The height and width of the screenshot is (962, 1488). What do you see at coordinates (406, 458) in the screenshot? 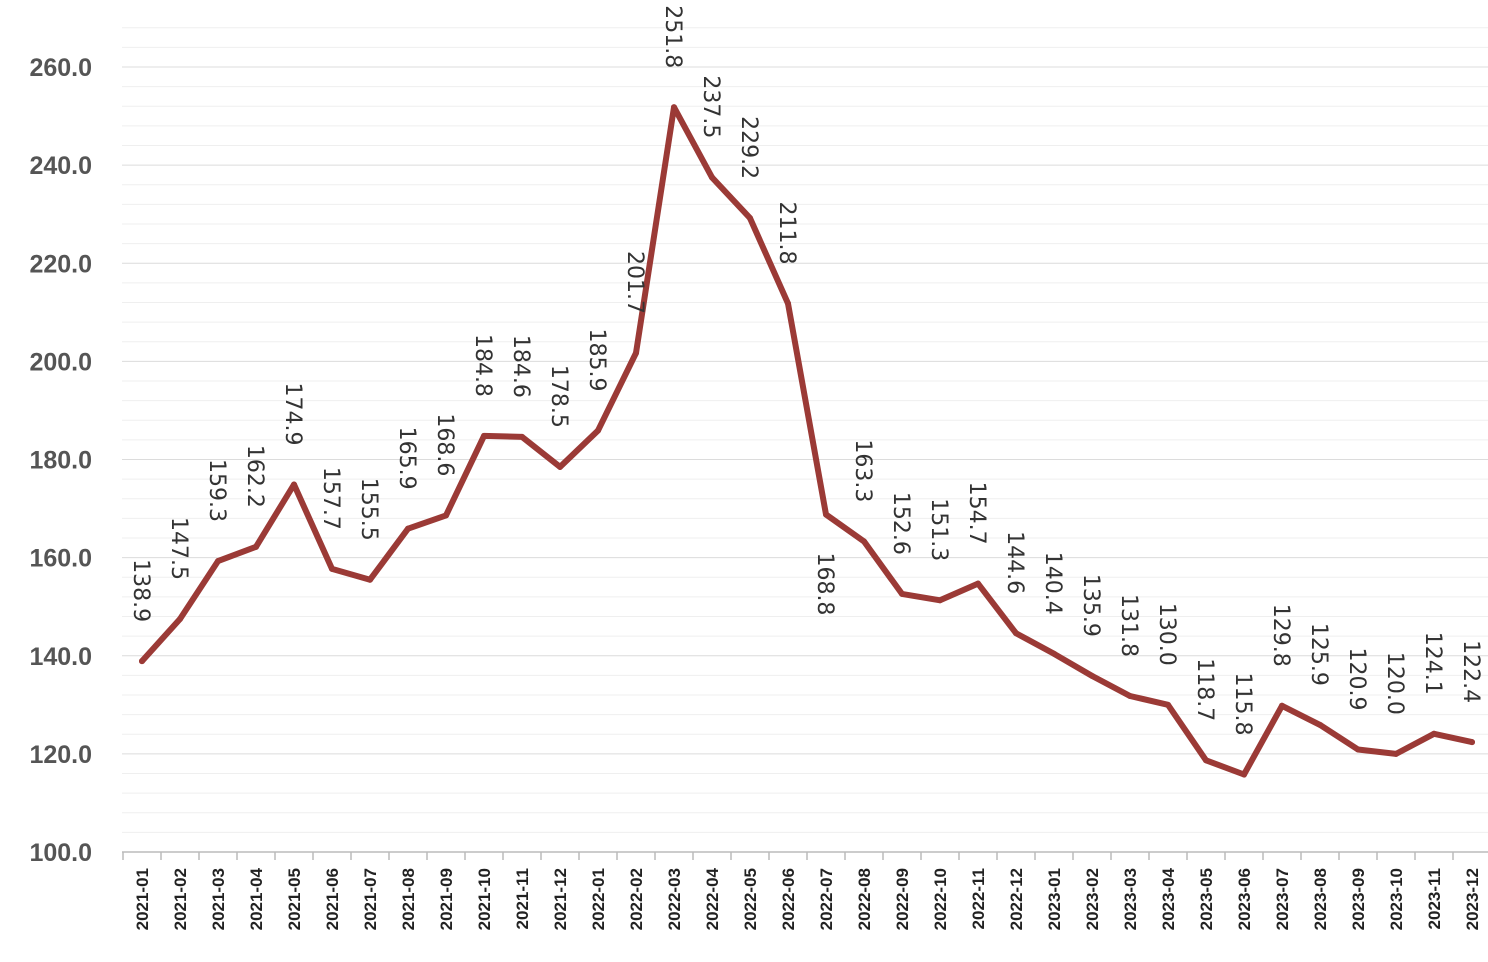
I see `data-label: 165.9` at bounding box center [406, 458].